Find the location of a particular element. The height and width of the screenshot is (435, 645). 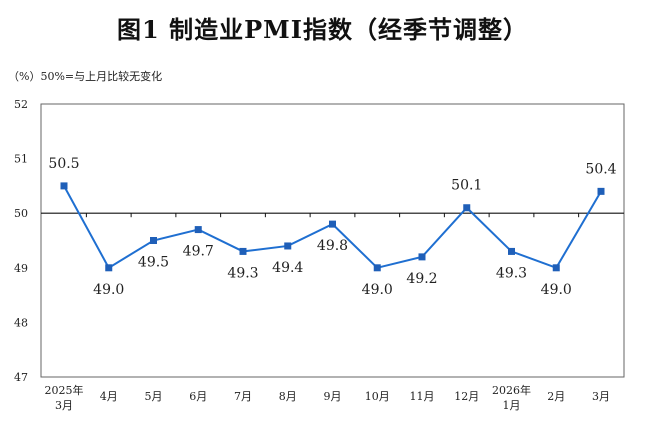

x-category-label: 11月 is located at coordinates (422, 396).